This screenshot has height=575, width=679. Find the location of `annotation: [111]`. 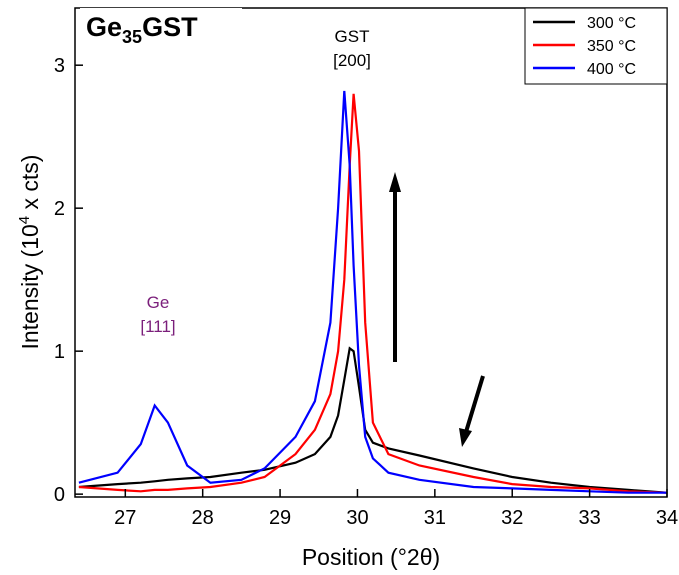

annotation: [111] is located at coordinates (157, 326).